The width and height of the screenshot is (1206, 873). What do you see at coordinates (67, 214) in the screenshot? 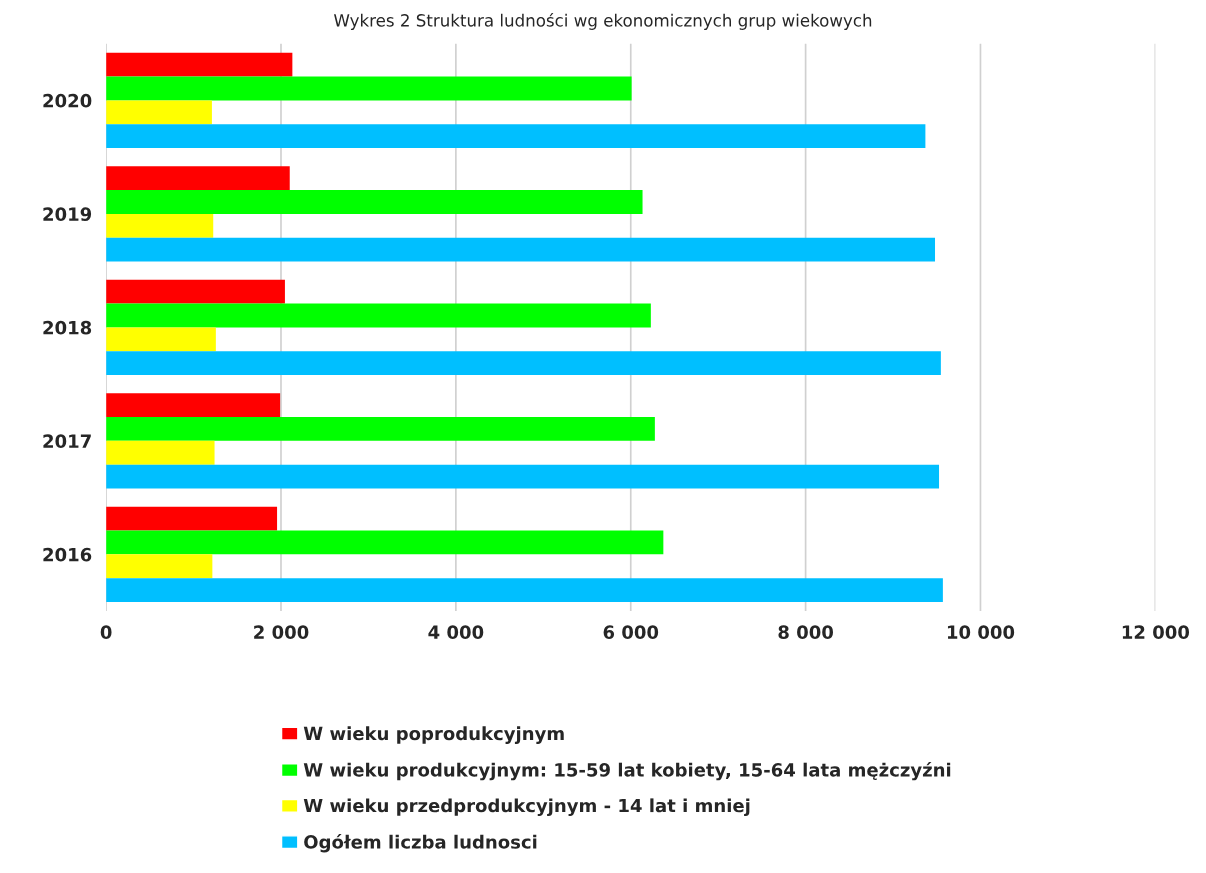
I see `y-tick-label: 2019` at bounding box center [67, 214].